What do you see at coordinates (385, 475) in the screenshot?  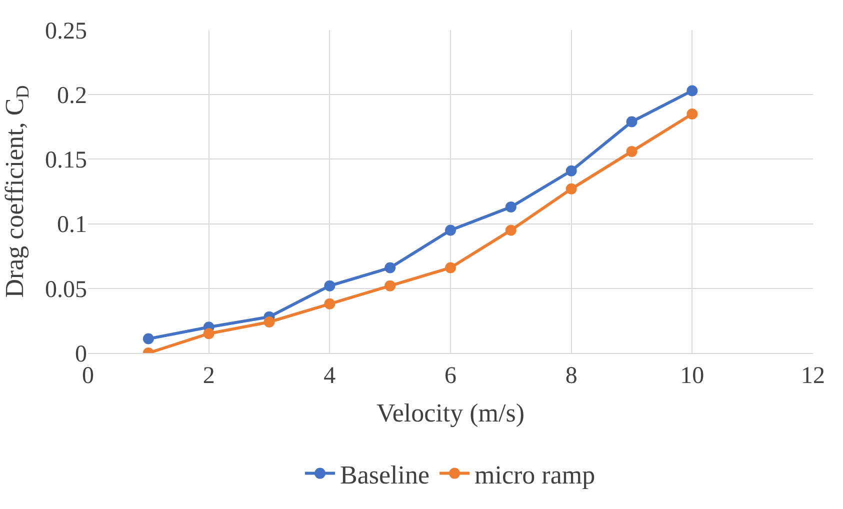 I see `legend-label: Baseline` at bounding box center [385, 475].